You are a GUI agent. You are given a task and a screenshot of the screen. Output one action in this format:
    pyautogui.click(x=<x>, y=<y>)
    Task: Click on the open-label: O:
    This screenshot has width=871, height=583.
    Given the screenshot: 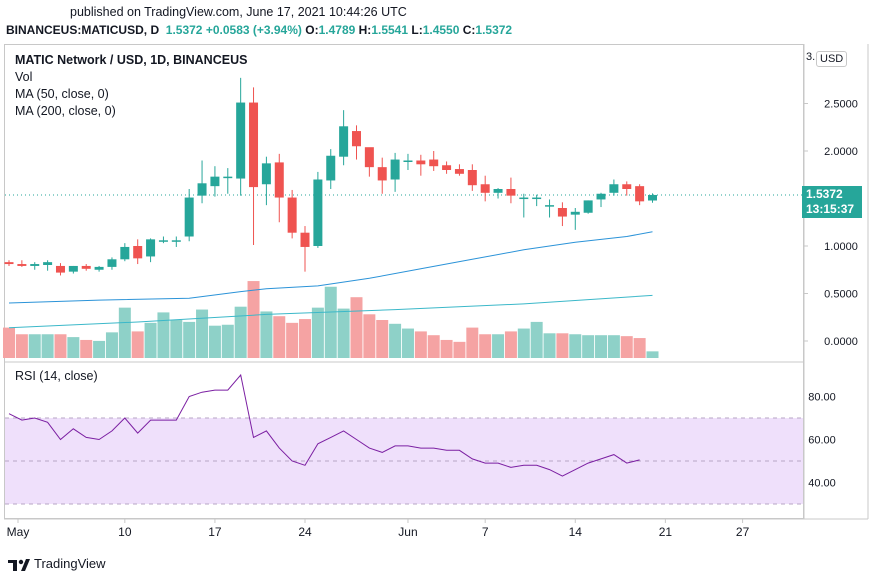 What is the action you would take?
    pyautogui.click(x=312, y=30)
    